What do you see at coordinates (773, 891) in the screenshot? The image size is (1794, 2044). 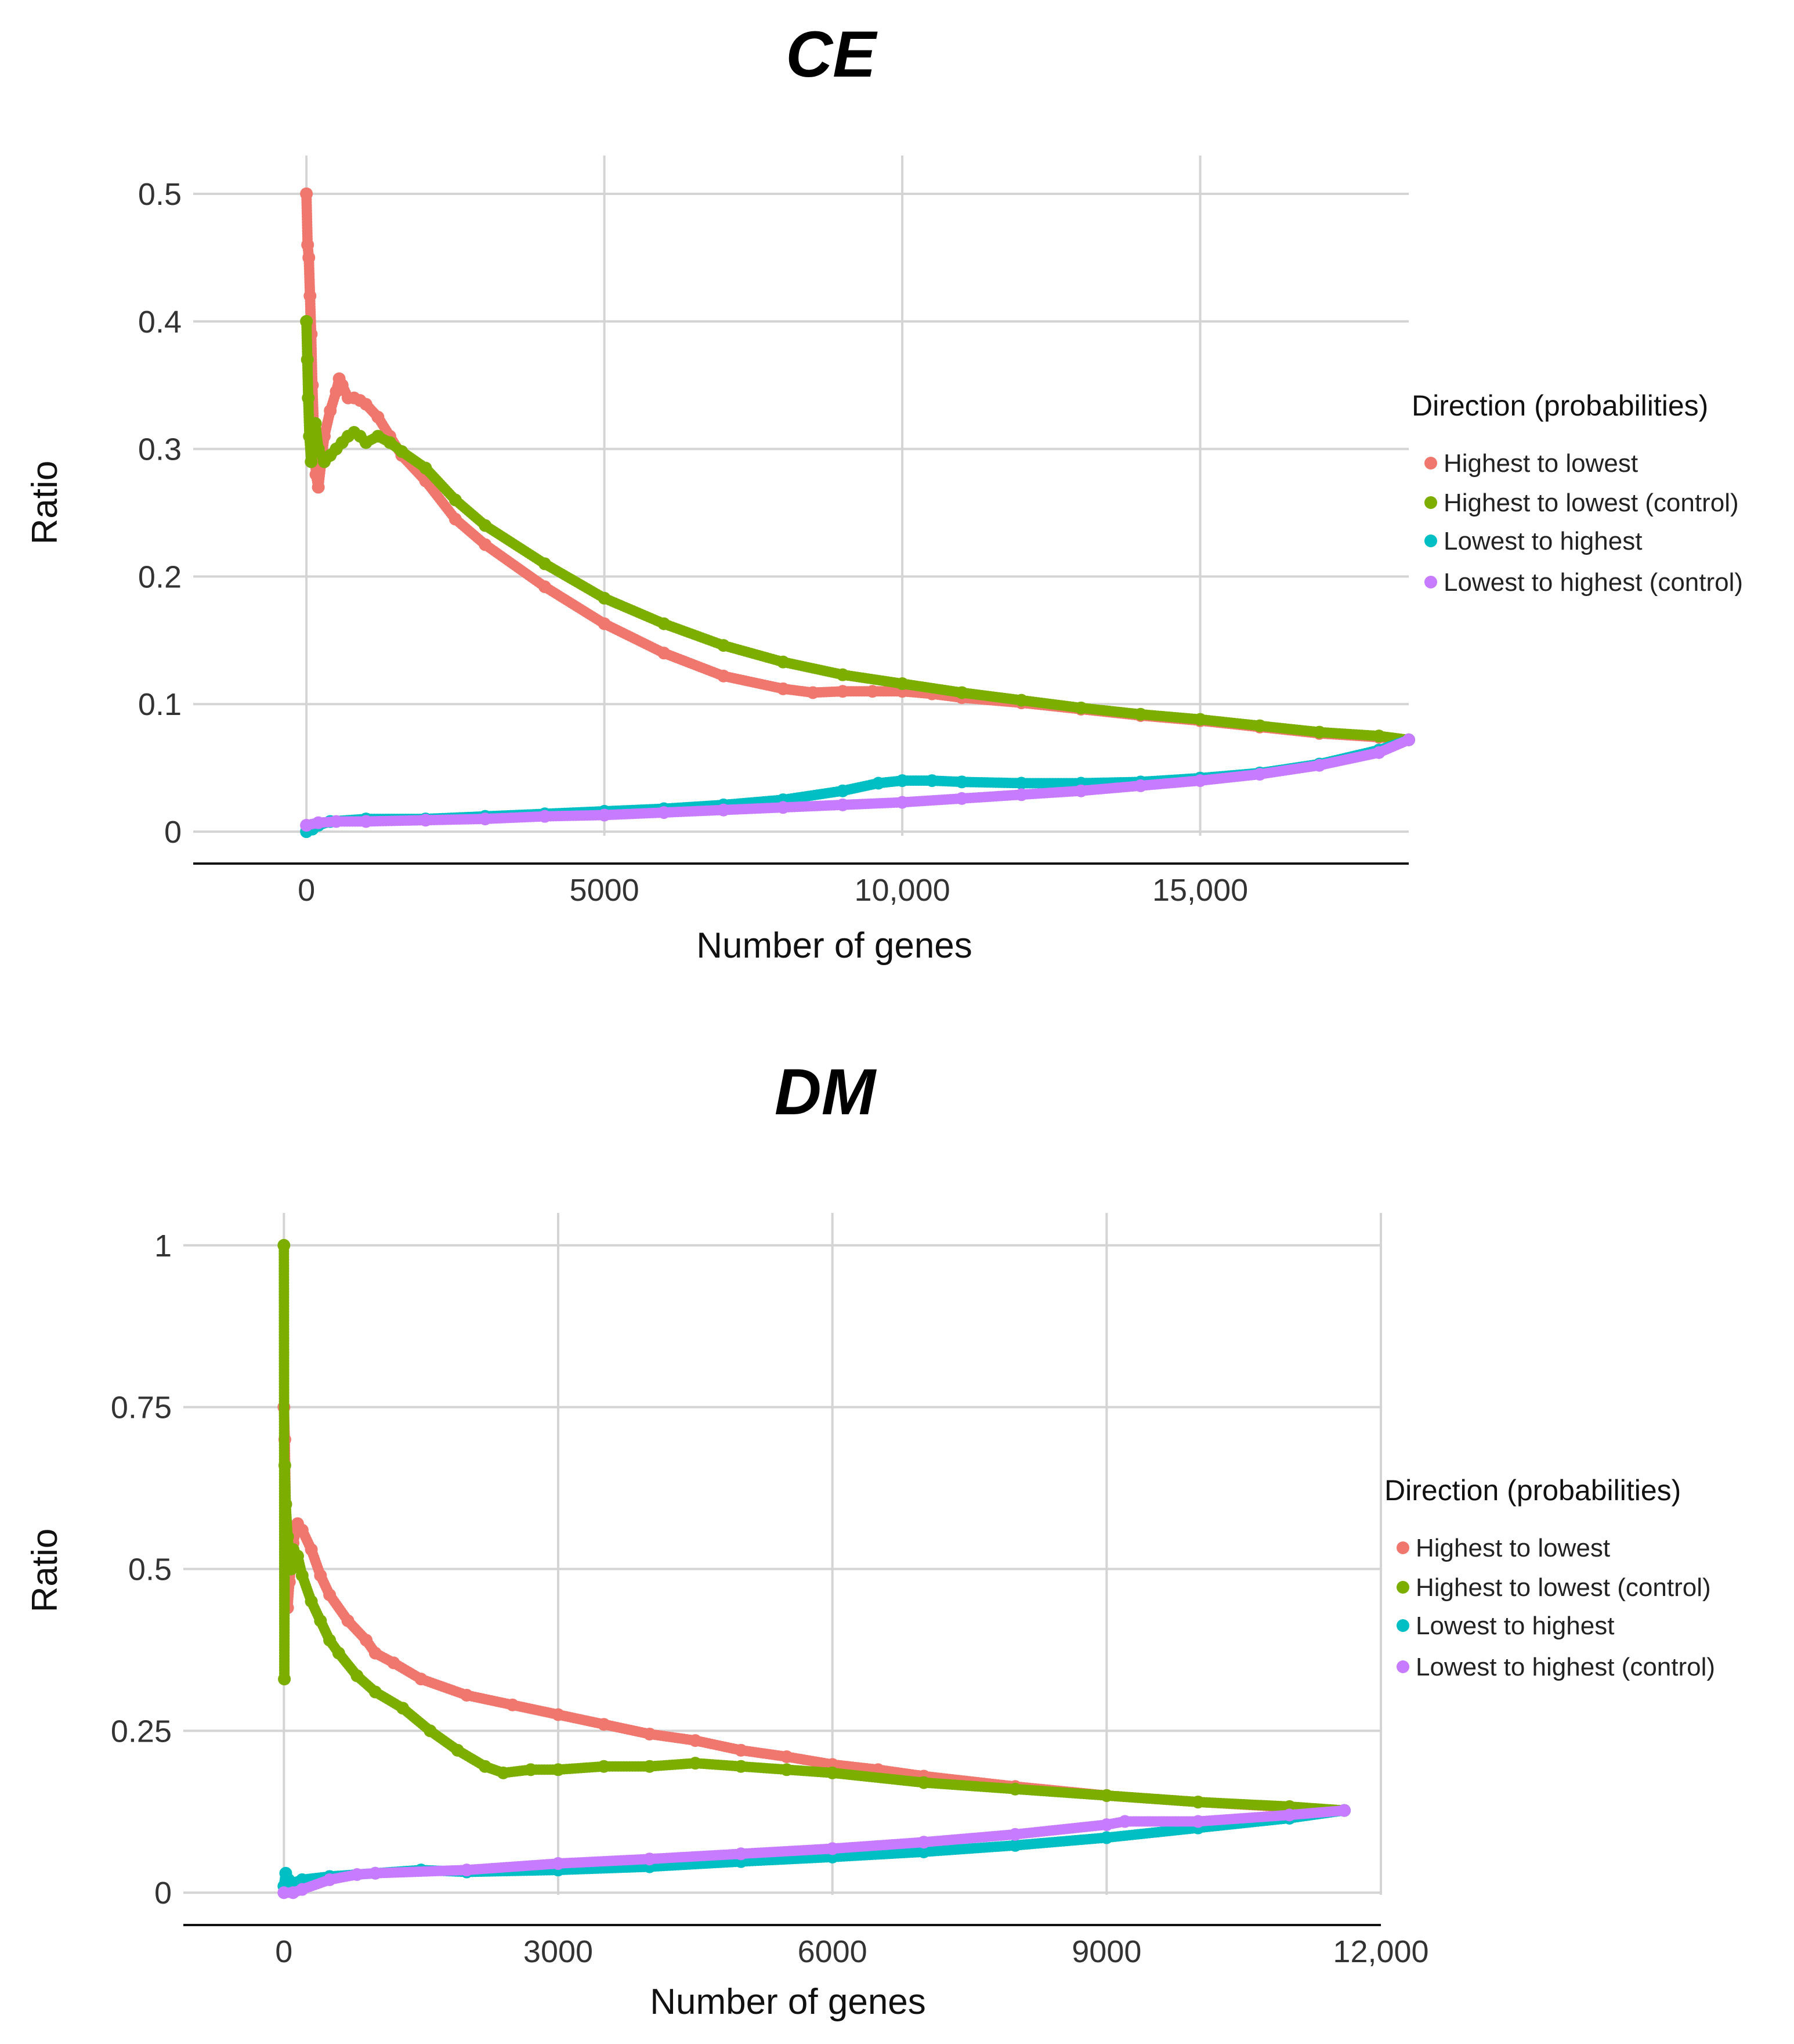 I see `x-tick-labels: 0 5000 10,000 15,000` at bounding box center [773, 891].